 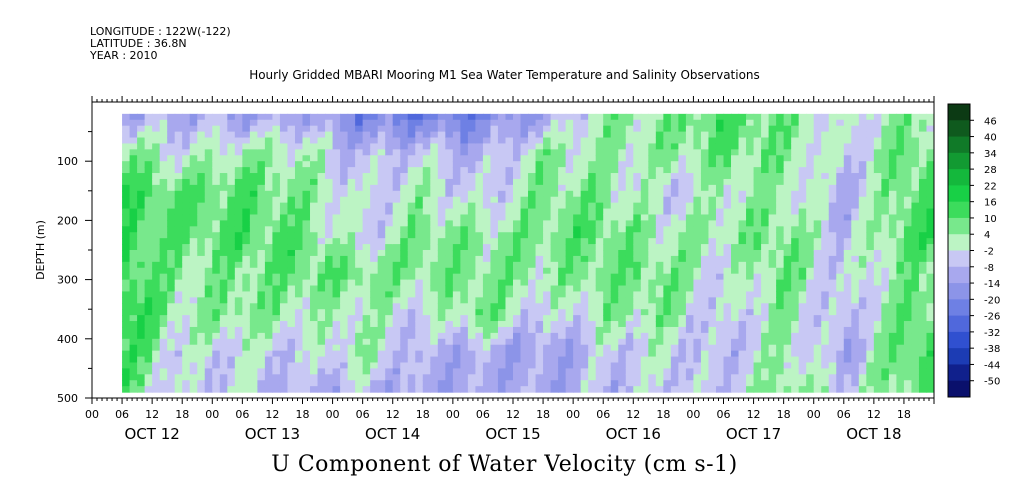 I want to click on longitude-label: LONGITUDE : 122W(-122), so click(x=160, y=31).